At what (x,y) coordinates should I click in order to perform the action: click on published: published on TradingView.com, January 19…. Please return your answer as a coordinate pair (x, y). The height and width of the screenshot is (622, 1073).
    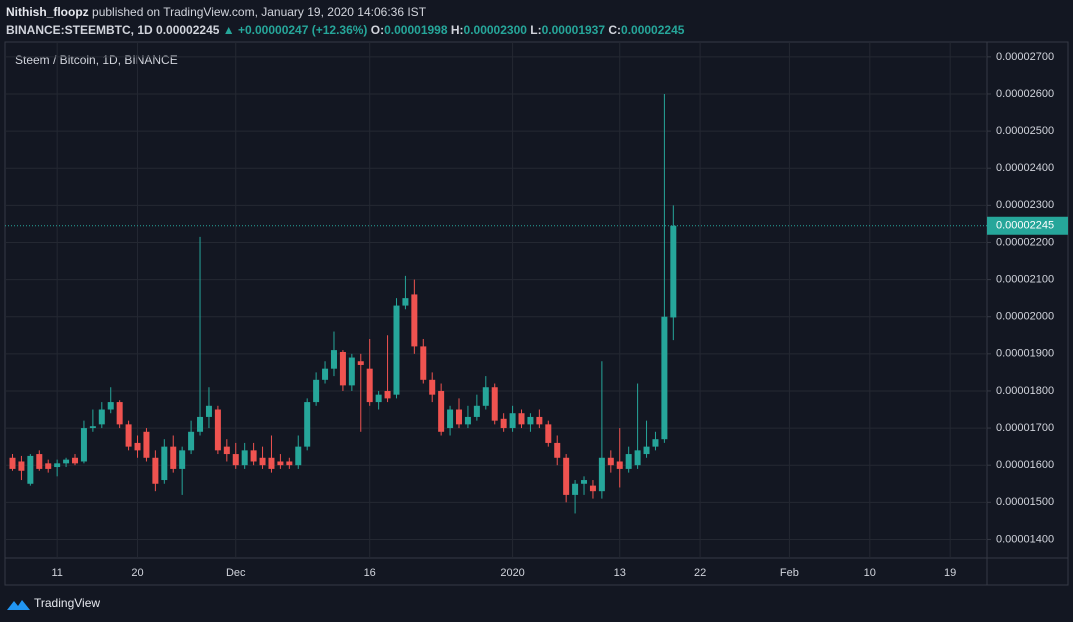
    Looking at the image, I should click on (259, 12).